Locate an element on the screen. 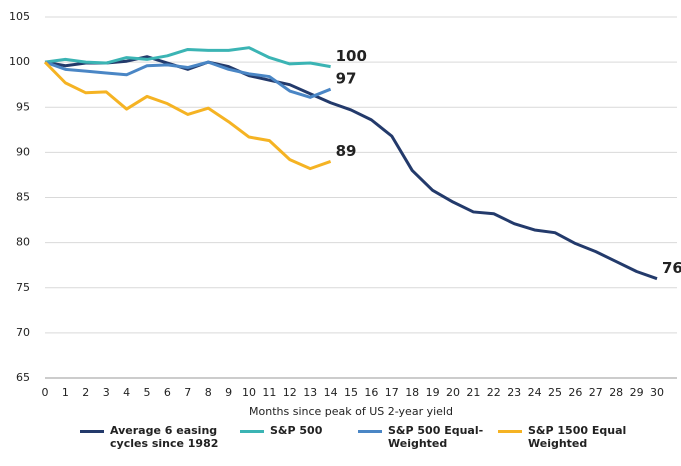 The image size is (681, 466). x-tick-label: 6 is located at coordinates (167, 392).